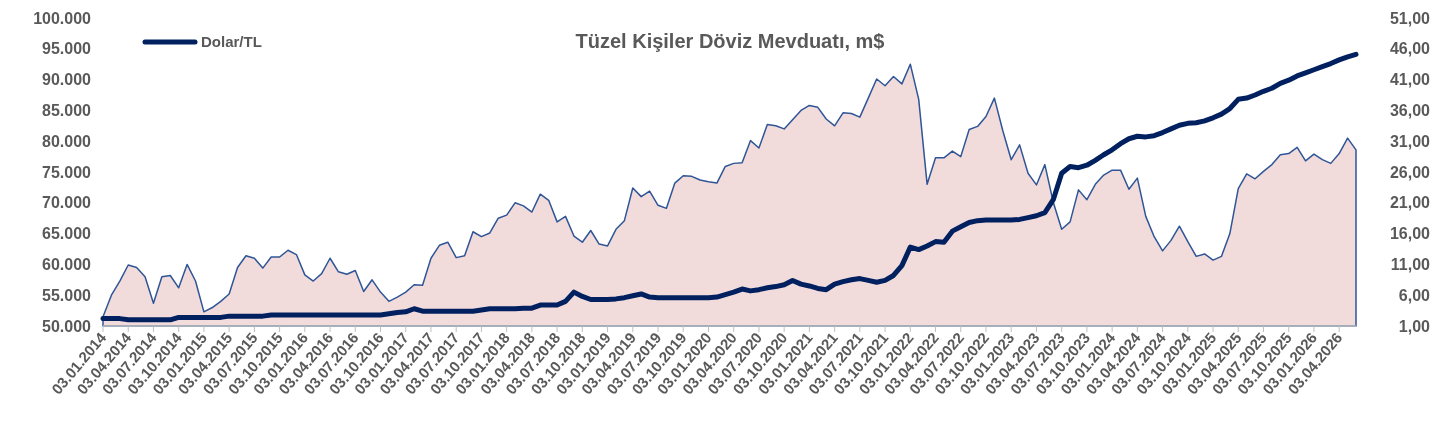 This screenshot has height=441, width=1442. I want to click on y2-tick-label: 31,00, so click(1410, 141).